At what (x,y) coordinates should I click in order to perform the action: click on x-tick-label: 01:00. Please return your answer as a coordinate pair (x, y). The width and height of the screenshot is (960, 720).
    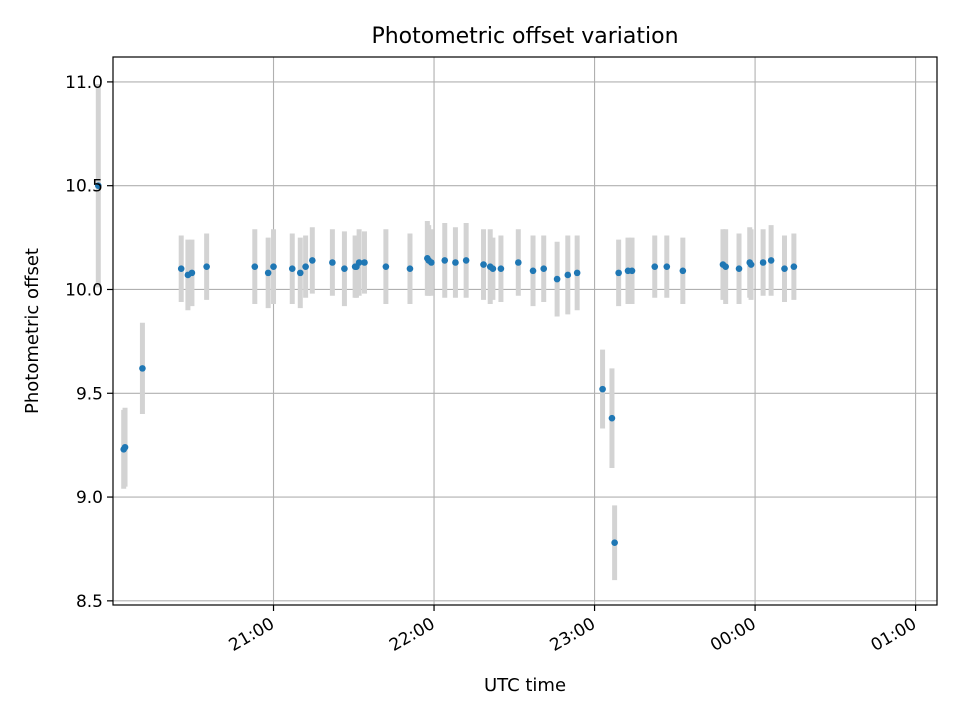
    Looking at the image, I should click on (894, 635).